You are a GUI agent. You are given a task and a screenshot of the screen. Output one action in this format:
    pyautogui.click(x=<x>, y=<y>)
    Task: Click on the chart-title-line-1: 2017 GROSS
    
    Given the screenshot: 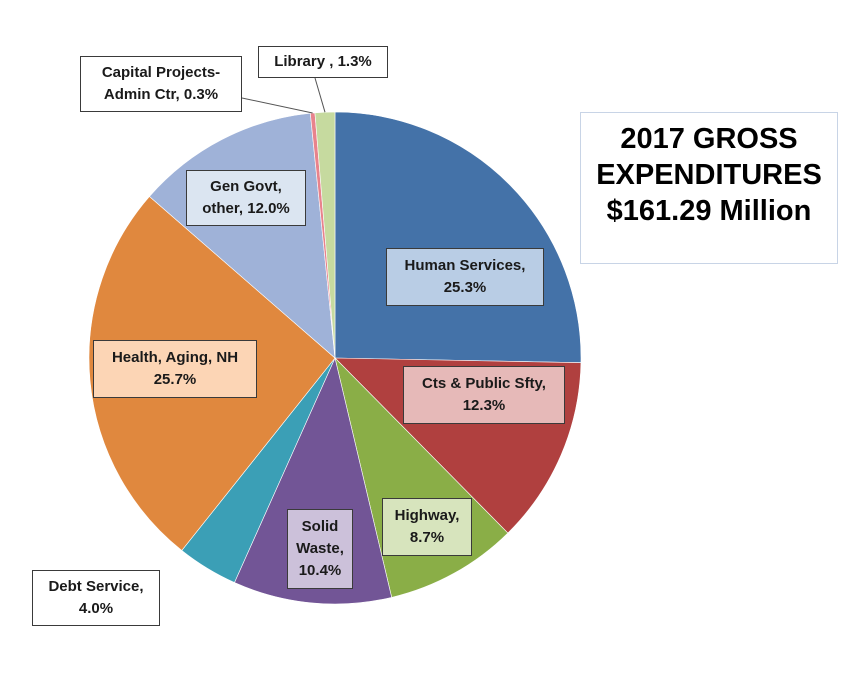 What is the action you would take?
    pyautogui.click(x=709, y=139)
    